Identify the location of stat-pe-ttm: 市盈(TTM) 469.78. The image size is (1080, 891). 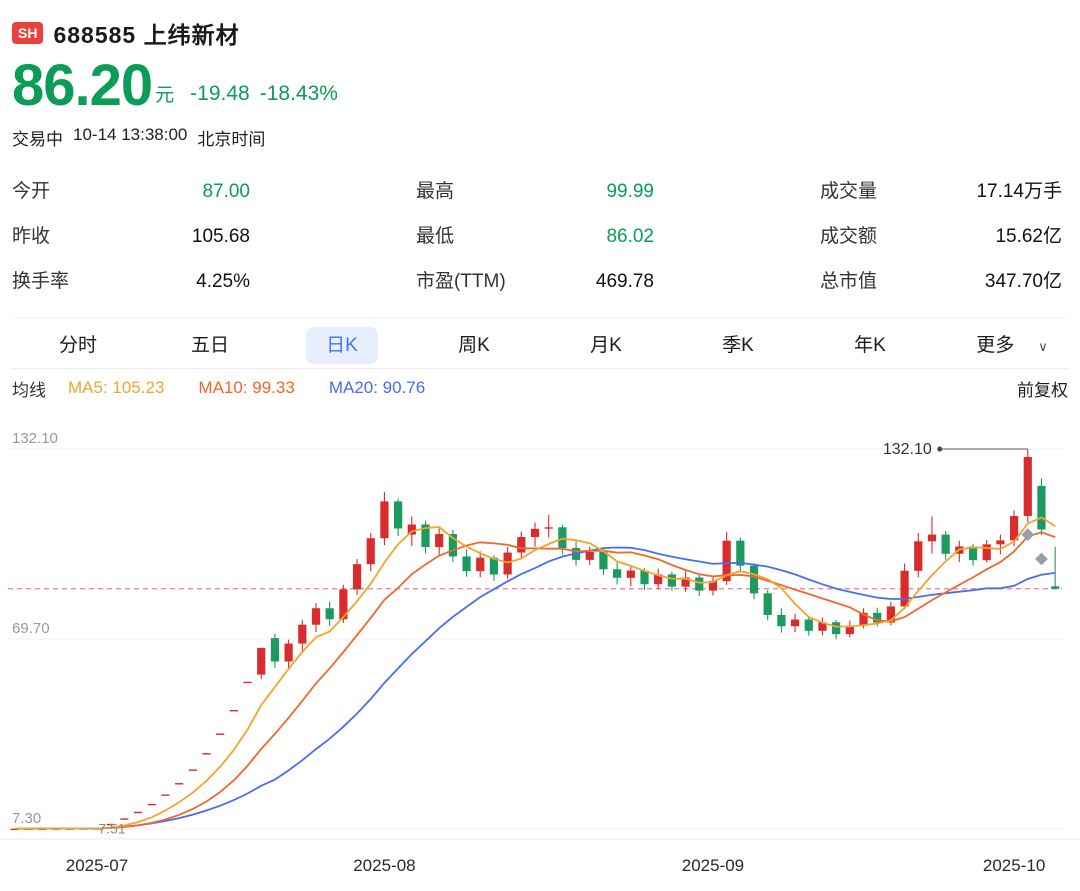
(535, 279).